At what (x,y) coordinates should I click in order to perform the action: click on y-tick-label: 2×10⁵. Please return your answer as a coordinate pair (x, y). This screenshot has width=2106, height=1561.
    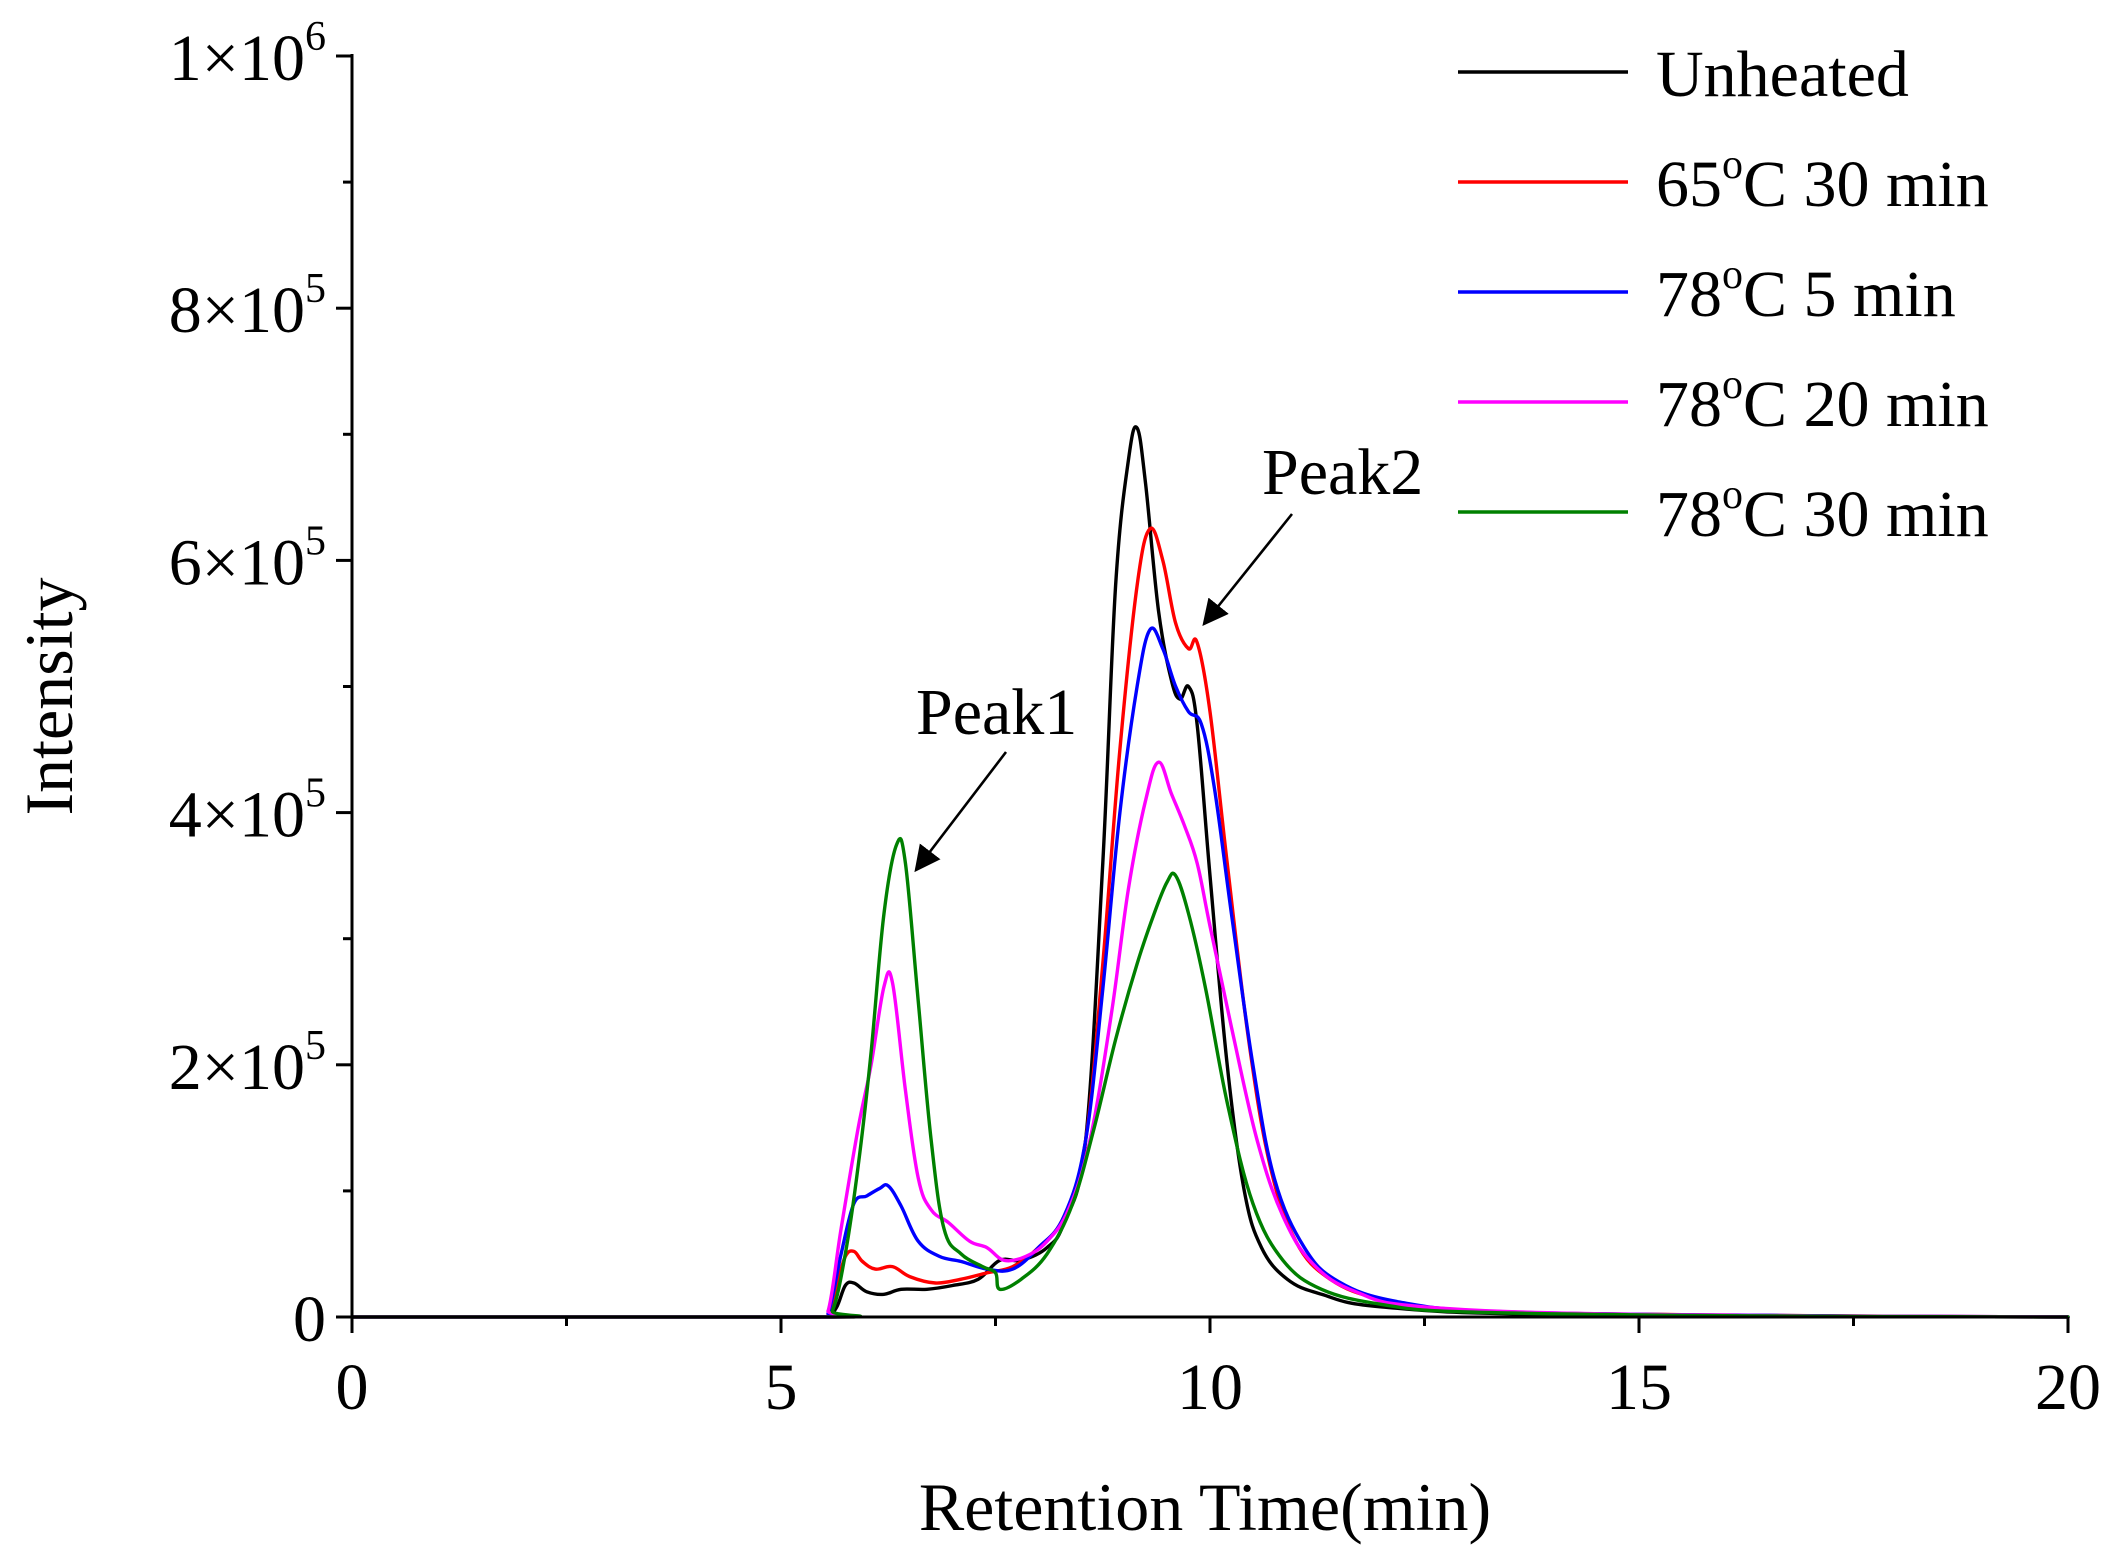
    Looking at the image, I should click on (247, 1063).